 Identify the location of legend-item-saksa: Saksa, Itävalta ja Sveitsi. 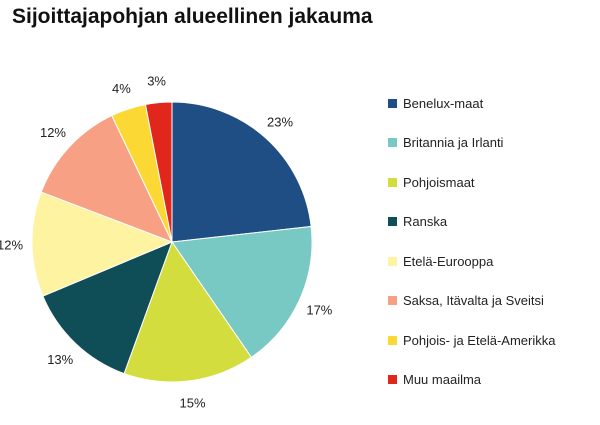
(471, 301).